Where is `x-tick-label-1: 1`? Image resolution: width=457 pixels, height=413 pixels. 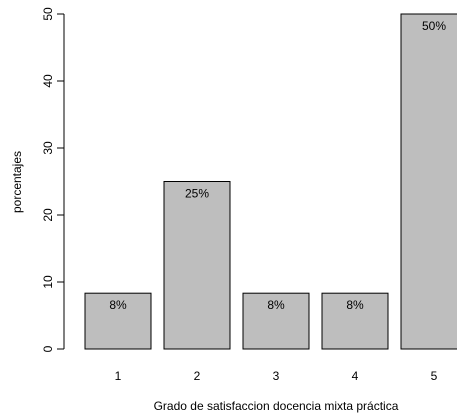
x-tick-label-1: 1 is located at coordinates (118, 376).